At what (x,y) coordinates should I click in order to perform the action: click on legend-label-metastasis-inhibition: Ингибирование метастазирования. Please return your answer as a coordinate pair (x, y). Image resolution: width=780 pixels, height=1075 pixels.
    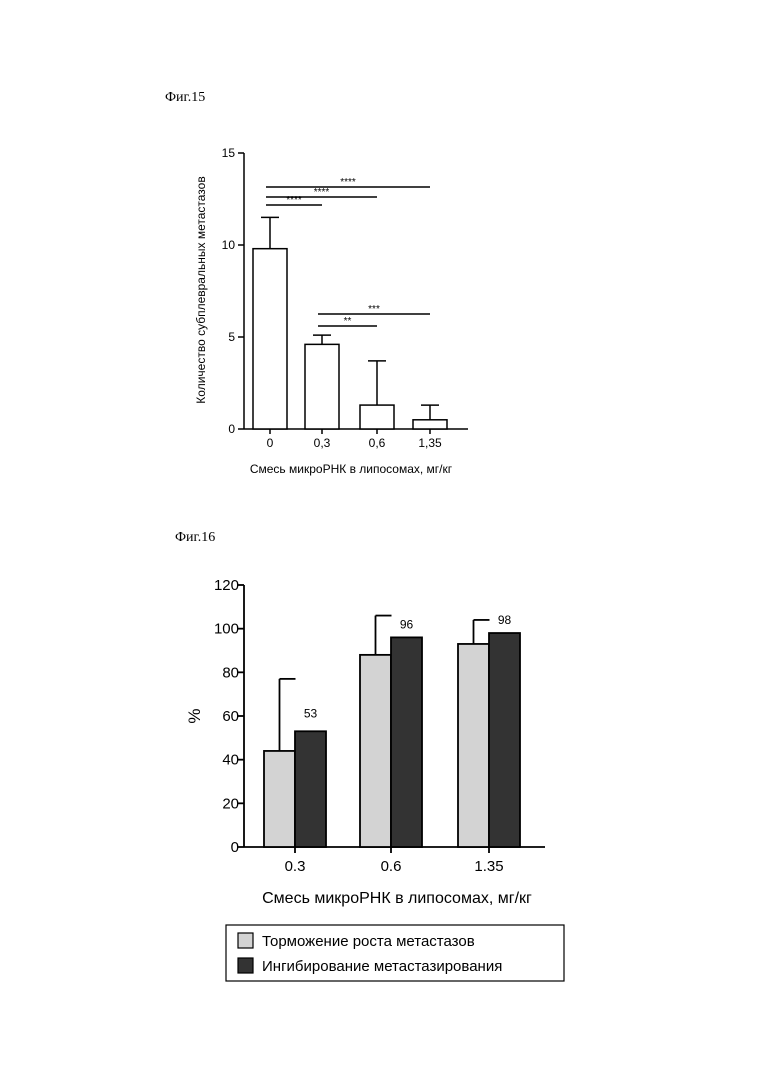
    Looking at the image, I should click on (382, 966).